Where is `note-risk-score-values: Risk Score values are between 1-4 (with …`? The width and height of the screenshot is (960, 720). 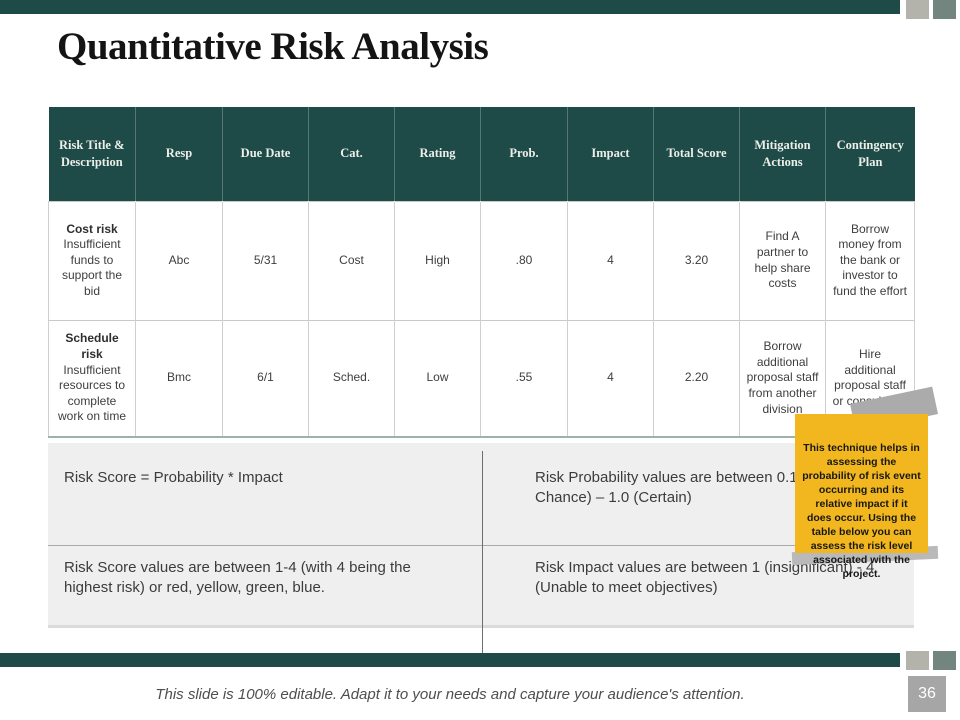
note-risk-score-values: Risk Score values are between 1-4 (with … is located at coordinates (237, 578).